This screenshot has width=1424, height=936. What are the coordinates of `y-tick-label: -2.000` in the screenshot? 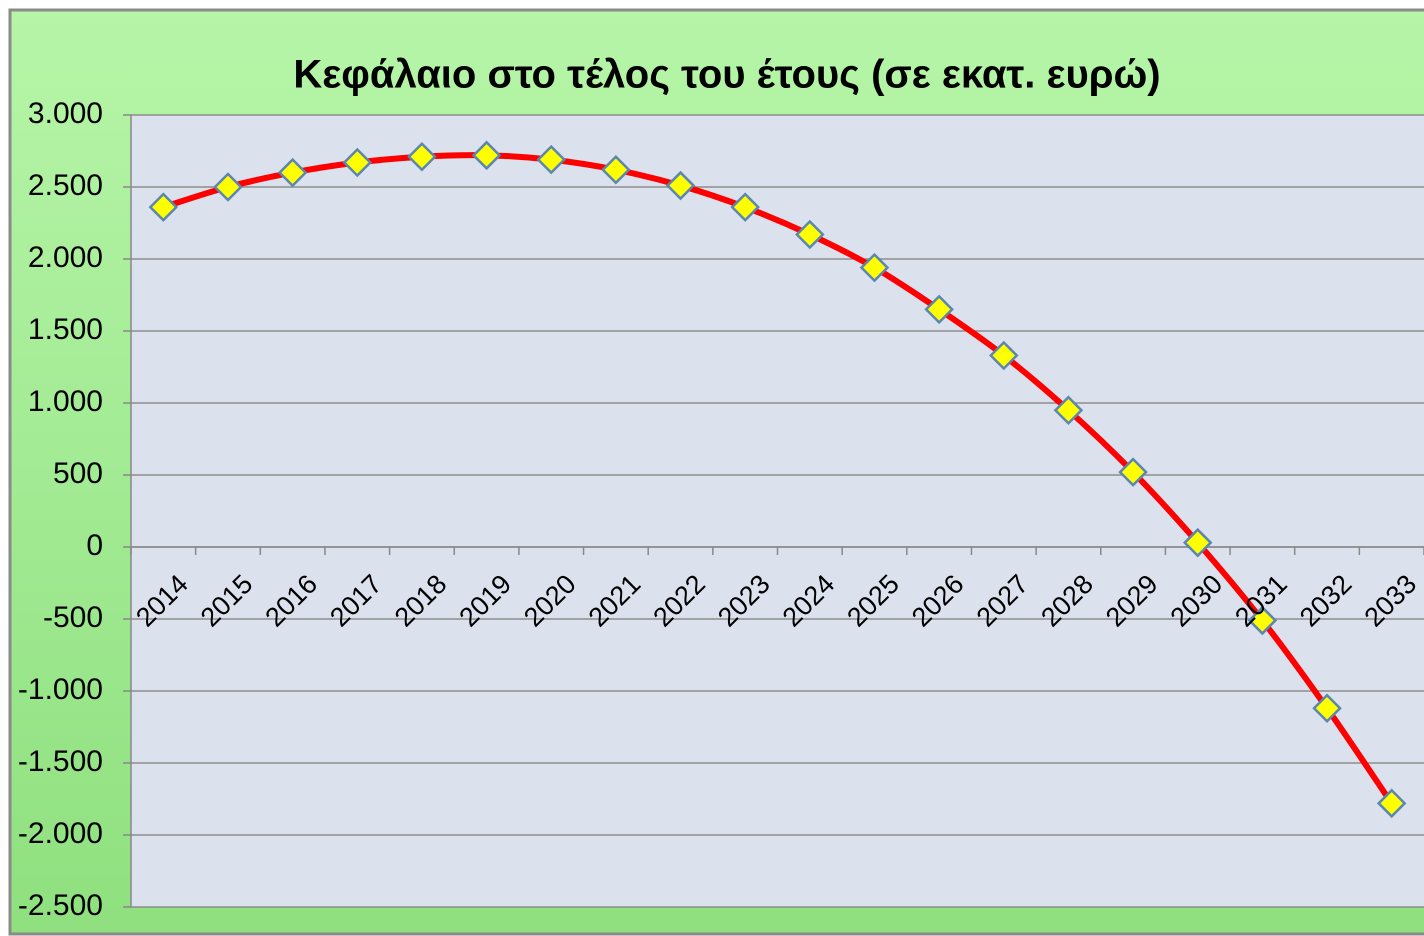 It's located at (60, 833).